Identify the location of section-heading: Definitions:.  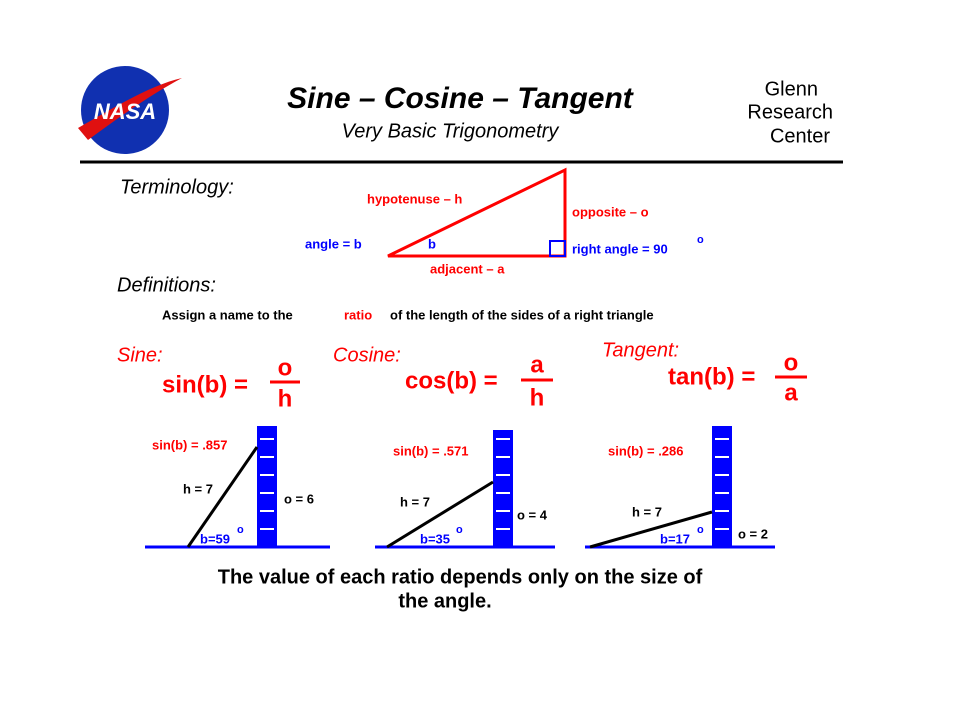
(166, 285).